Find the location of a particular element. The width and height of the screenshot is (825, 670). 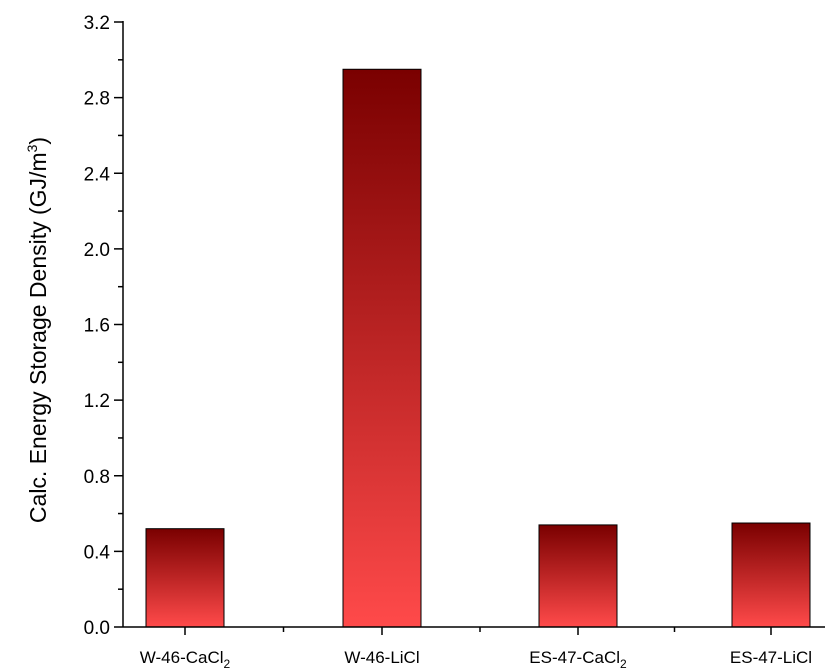

bar-es-47-cacl2 is located at coordinates (578, 576).